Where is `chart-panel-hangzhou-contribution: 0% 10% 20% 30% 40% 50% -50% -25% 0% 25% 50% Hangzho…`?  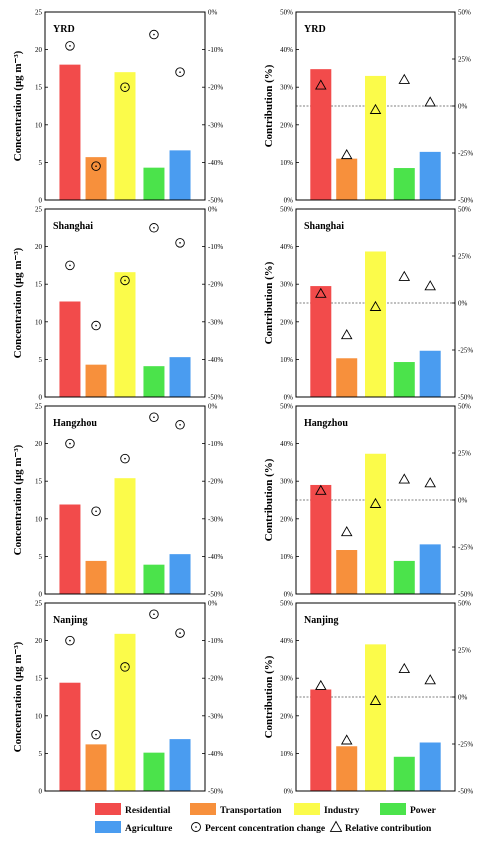 chart-panel-hangzhou-contribution: 0% 10% 20% 30% 40% 50% -50% -25% 0% 25% 50% Hangzho… is located at coordinates (368, 501).